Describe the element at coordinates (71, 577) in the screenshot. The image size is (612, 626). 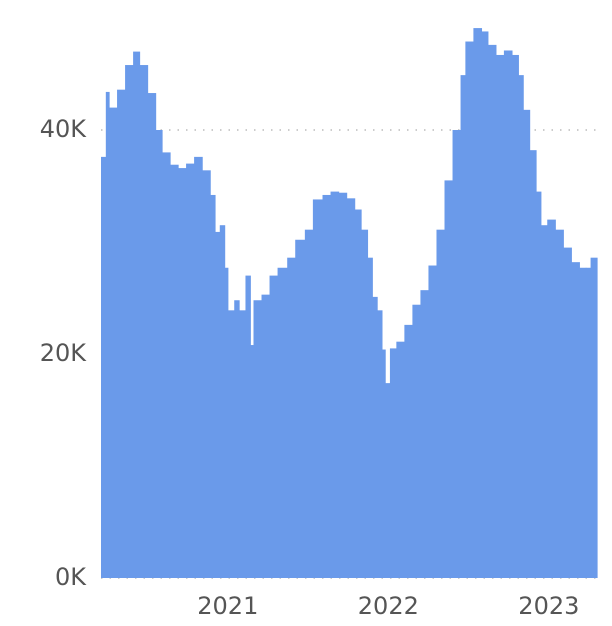
I see `y-tick-label: 0K` at that location.